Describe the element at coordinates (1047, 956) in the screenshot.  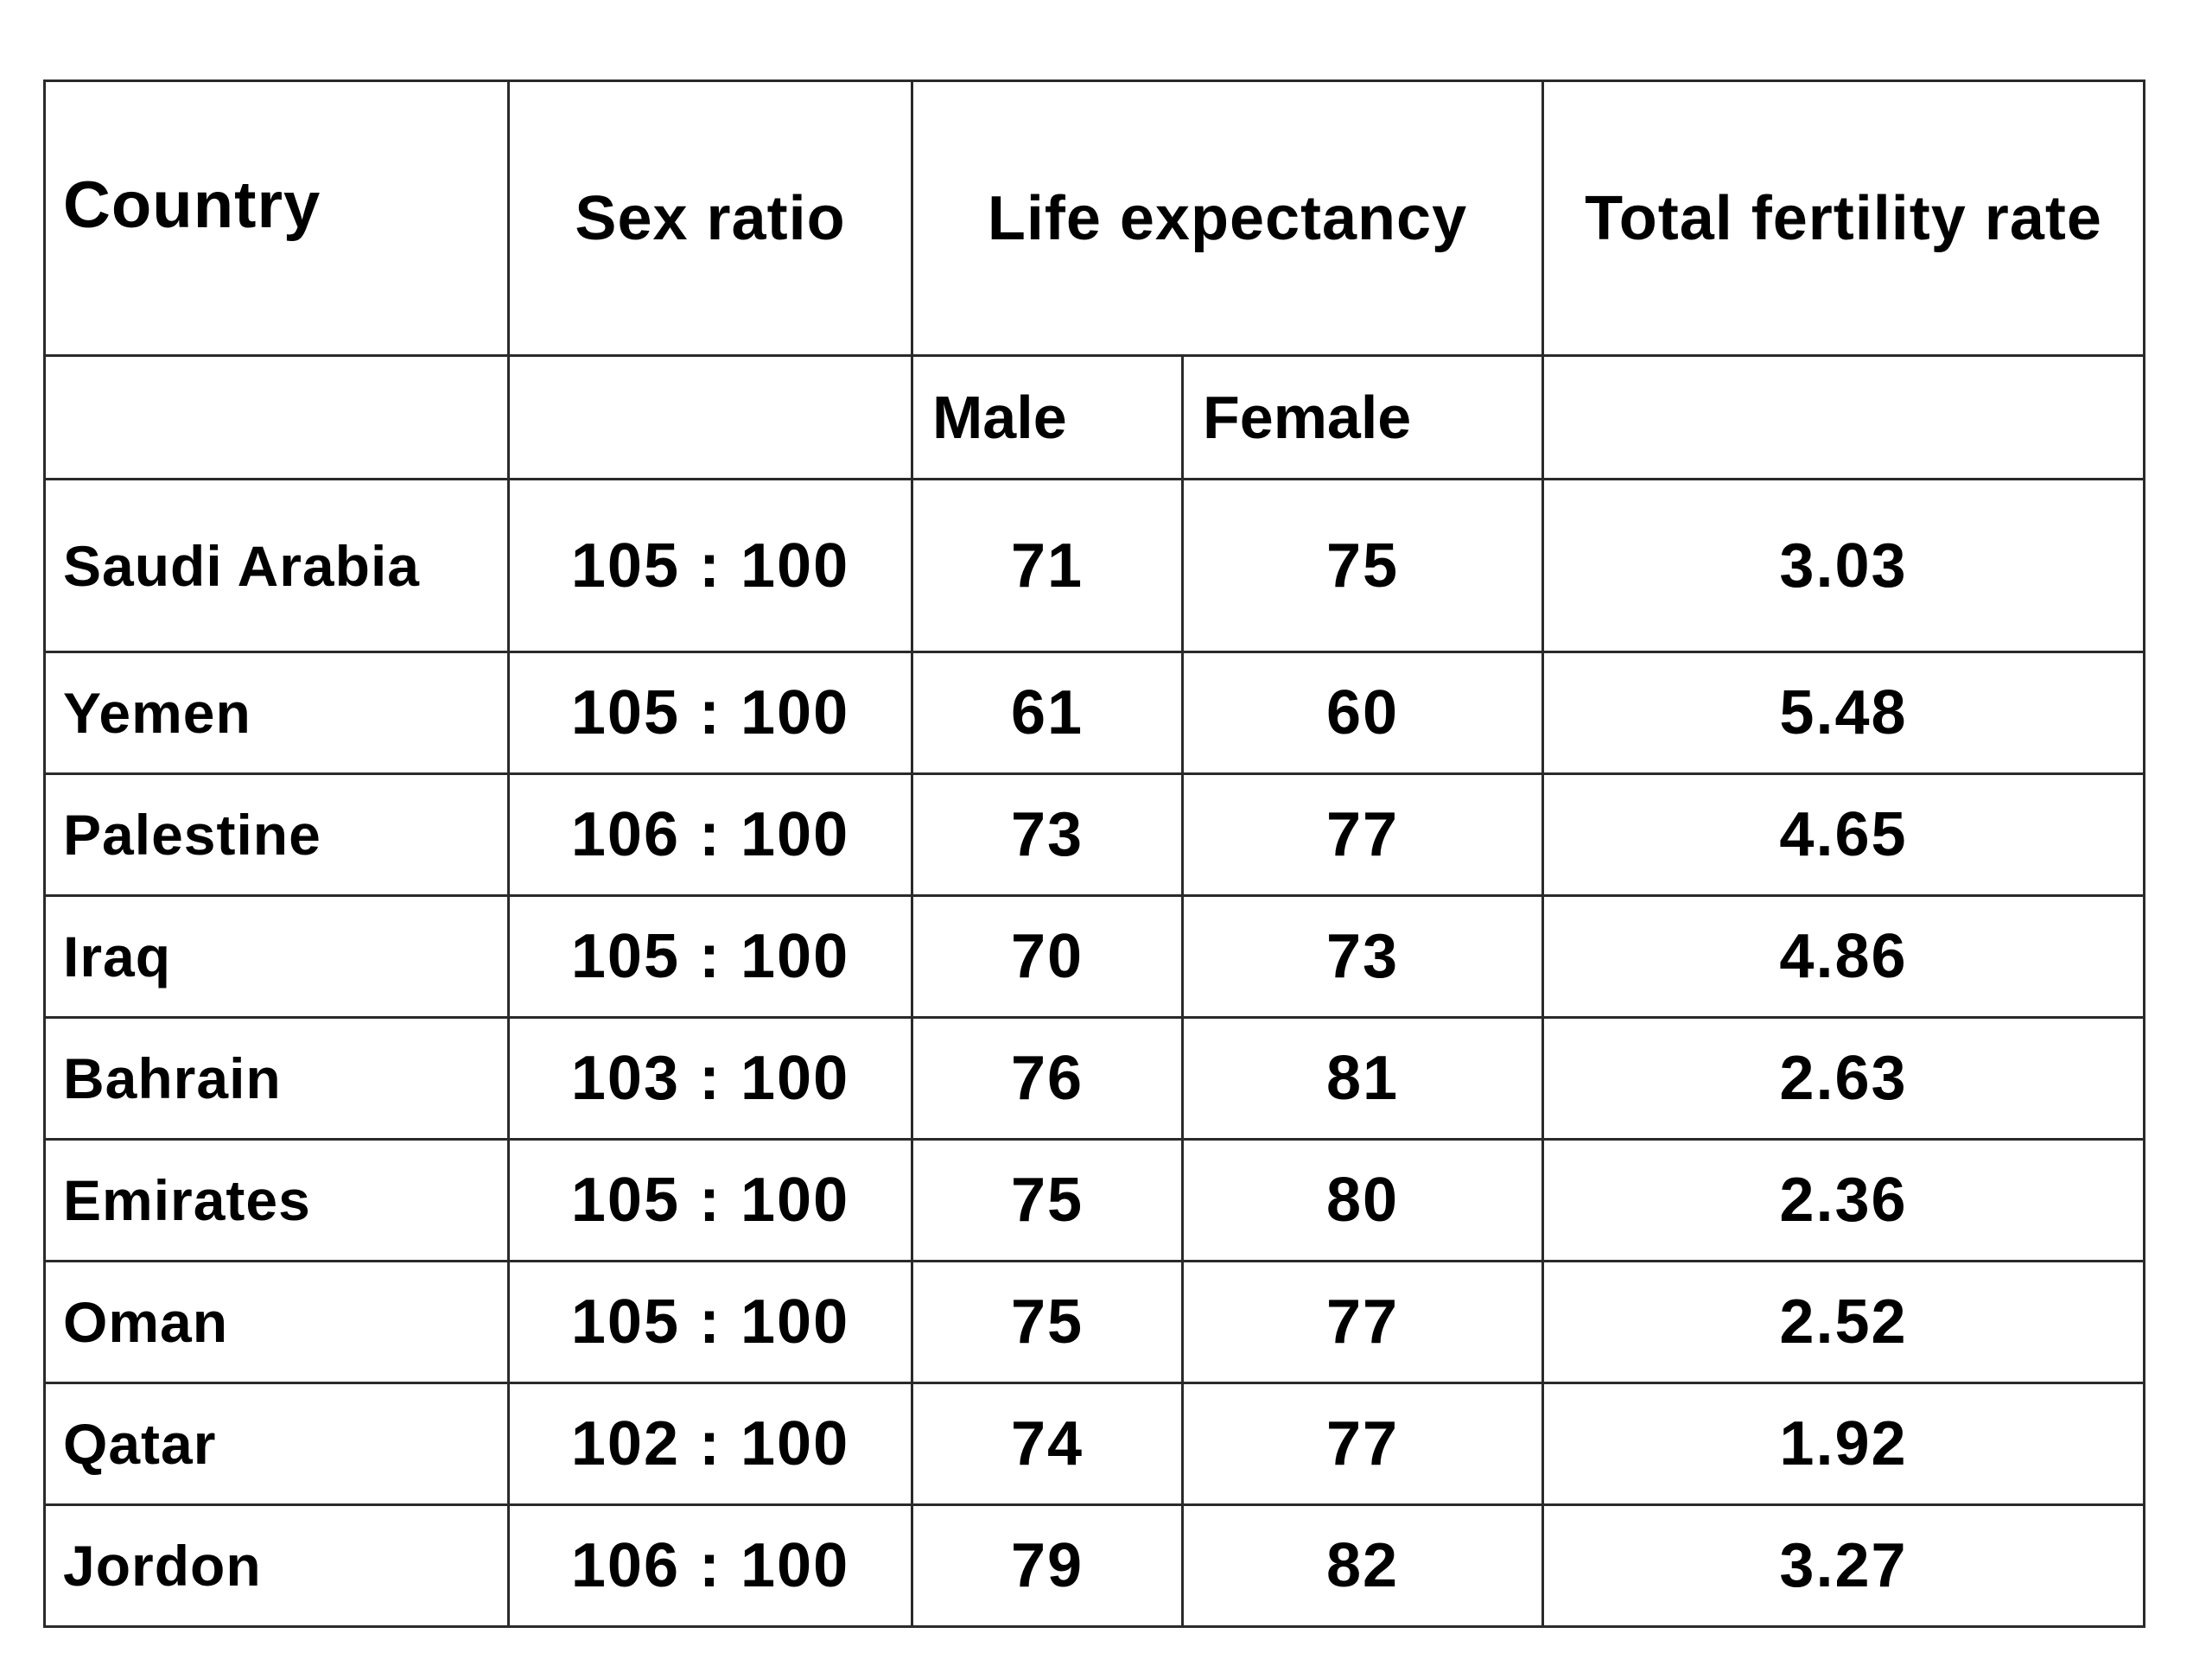
I see `male-life-expectancy-cell: 70` at that location.